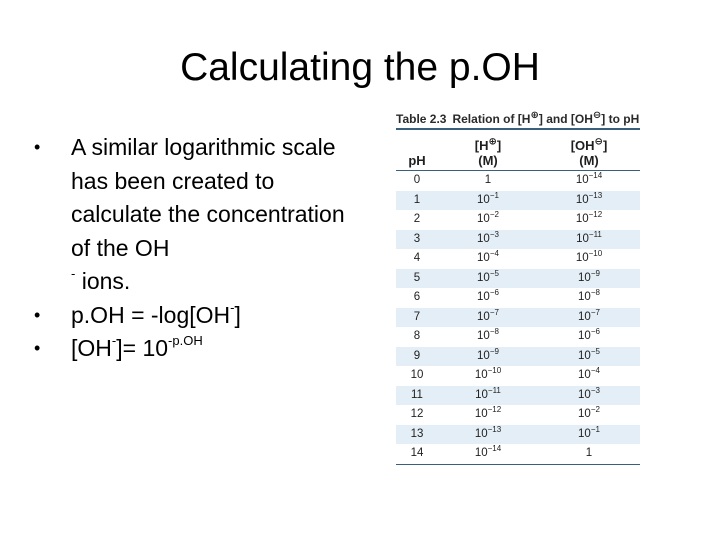 The width and height of the screenshot is (720, 540). I want to click on cell-h: 10−4, so click(488, 259).